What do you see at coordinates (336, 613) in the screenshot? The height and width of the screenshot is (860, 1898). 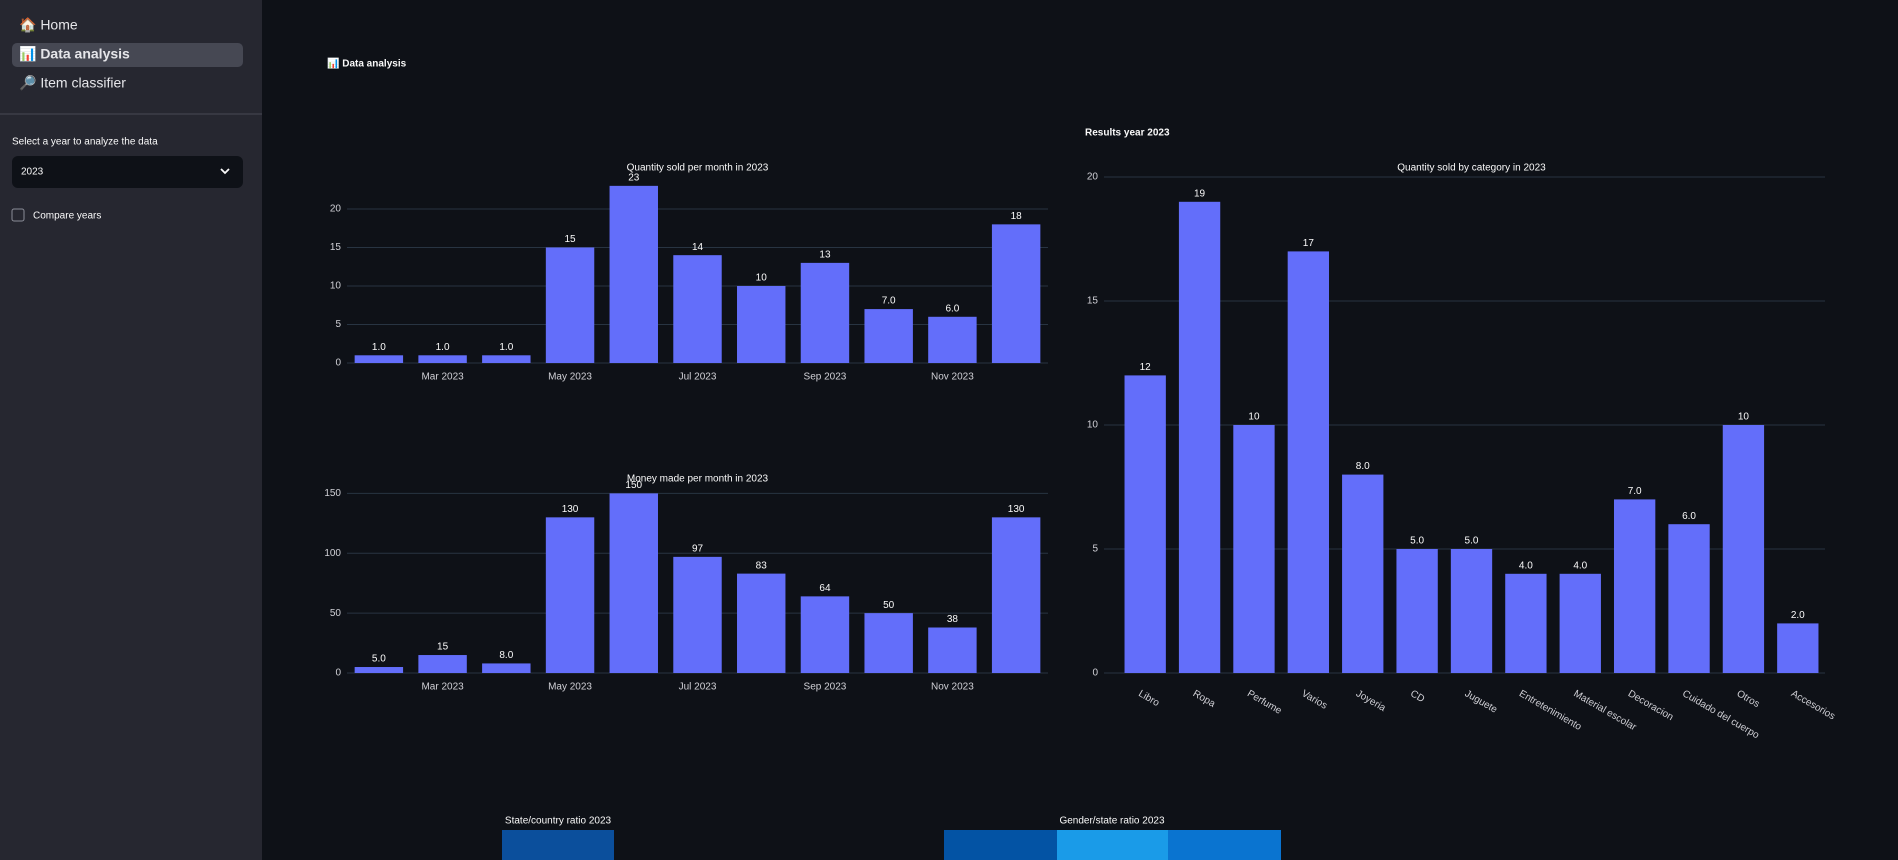 I see `y-tick-label: 50` at bounding box center [336, 613].